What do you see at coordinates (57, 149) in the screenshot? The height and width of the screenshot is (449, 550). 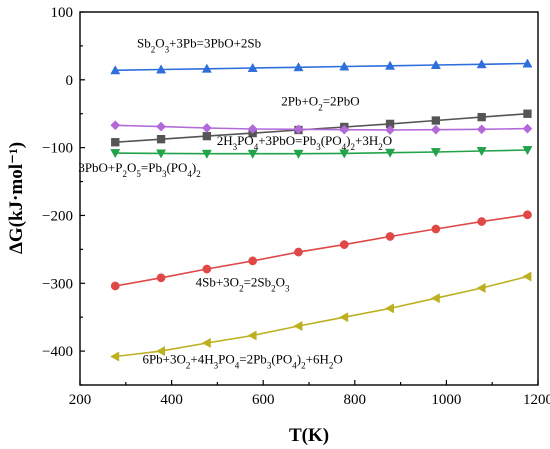 I see `y-tick-label: −100` at bounding box center [57, 149].